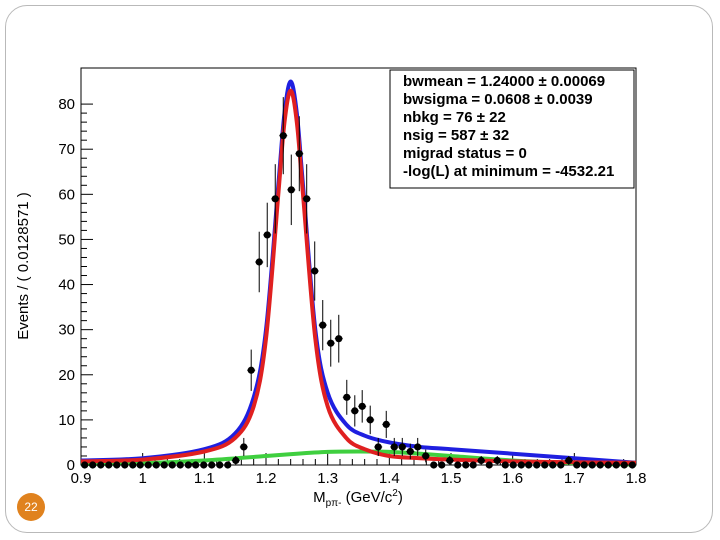  I want to click on y-tick-label: 0, so click(71, 465).